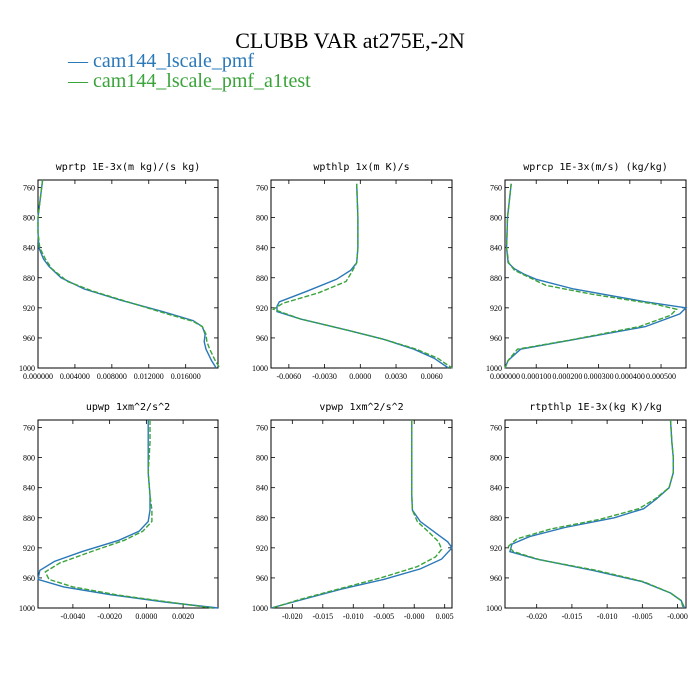 Image resolution: width=700 pixels, height=700 pixels. Describe the element at coordinates (361, 407) in the screenshot. I see `panel-title: vpwp 1xm^2/s^2` at that location.